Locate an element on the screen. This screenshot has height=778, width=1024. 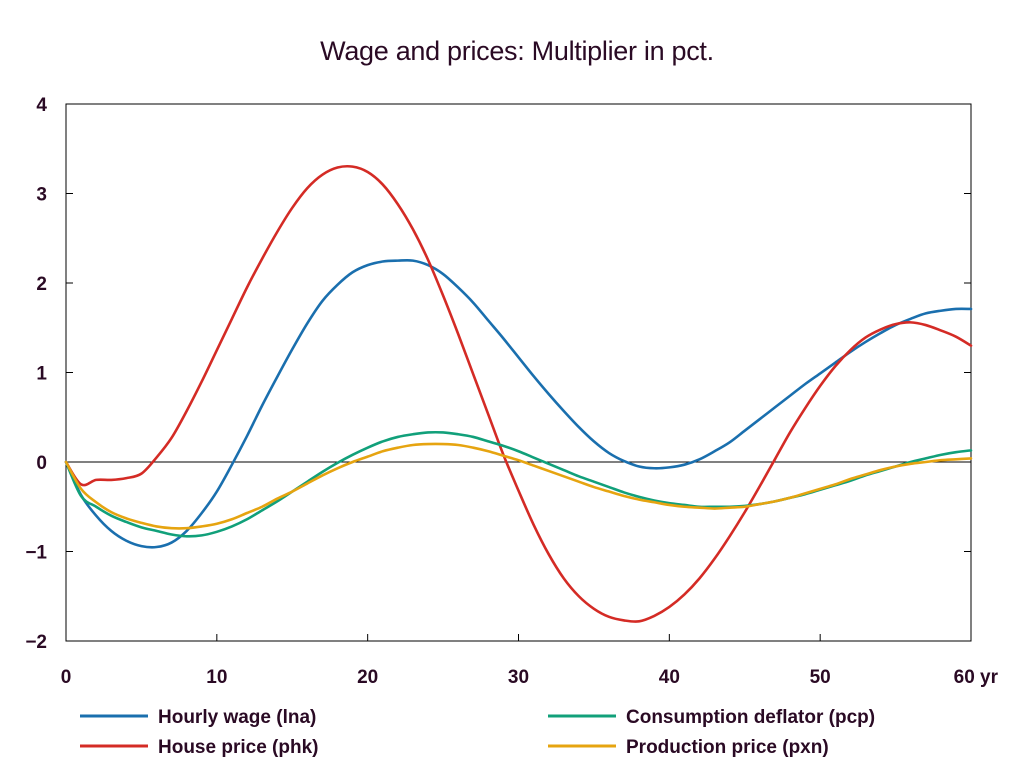
y-tick-label: 2 is located at coordinates (41, 284).